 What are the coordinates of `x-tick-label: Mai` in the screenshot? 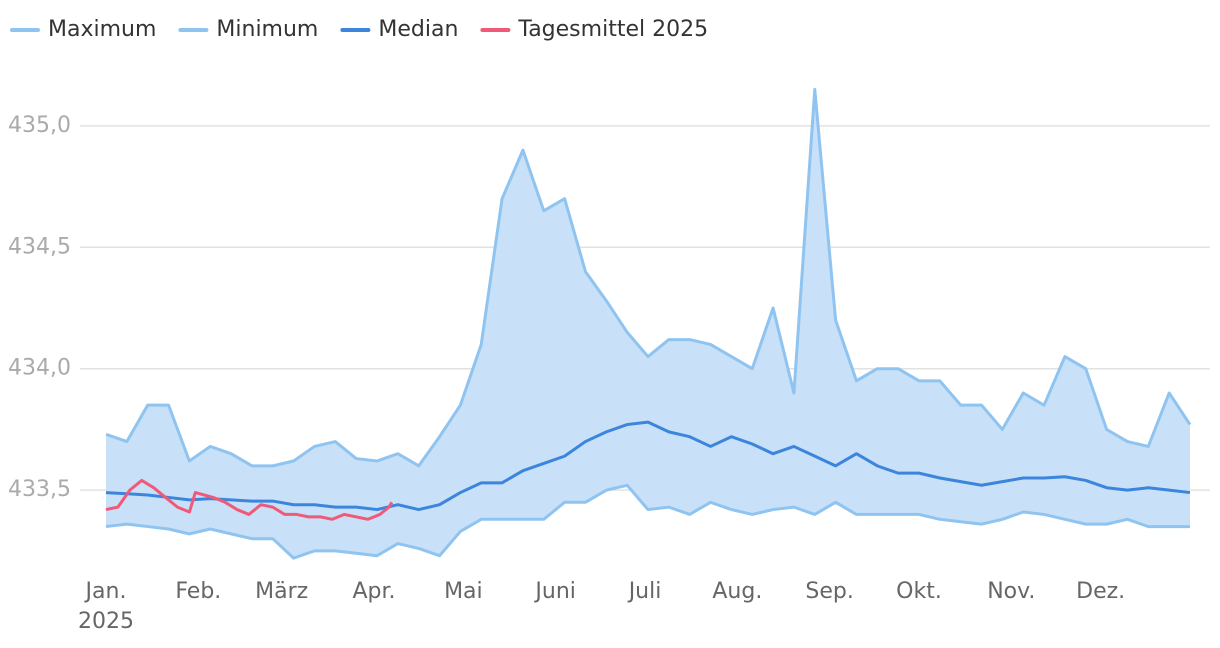 It's located at (463, 591).